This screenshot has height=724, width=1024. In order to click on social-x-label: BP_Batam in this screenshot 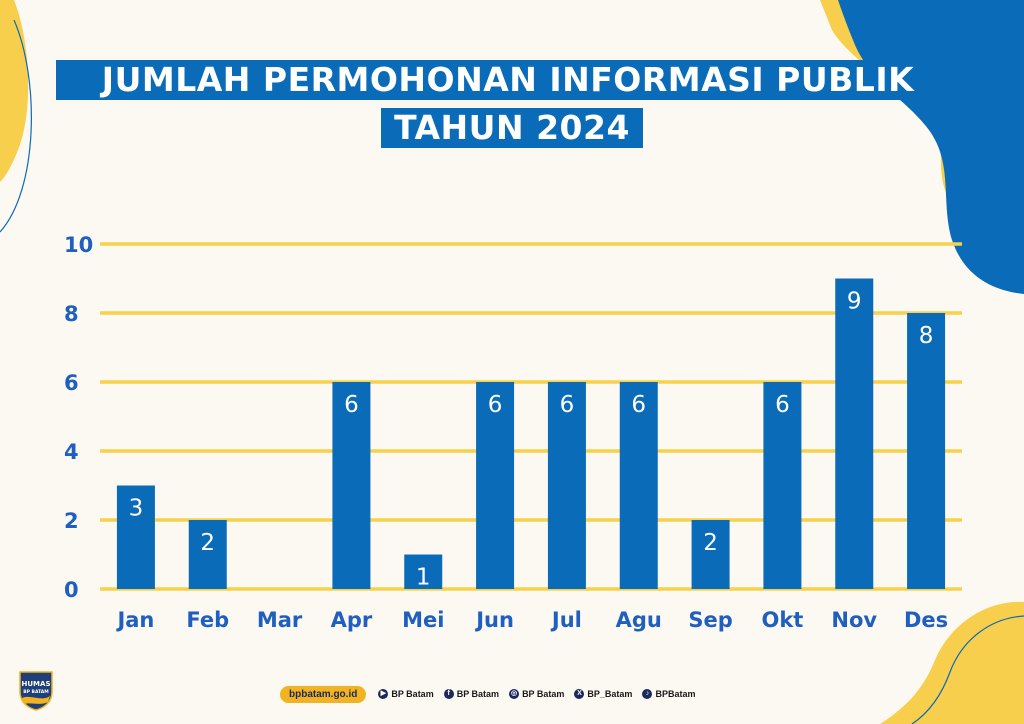, I will do `click(610, 694)`.